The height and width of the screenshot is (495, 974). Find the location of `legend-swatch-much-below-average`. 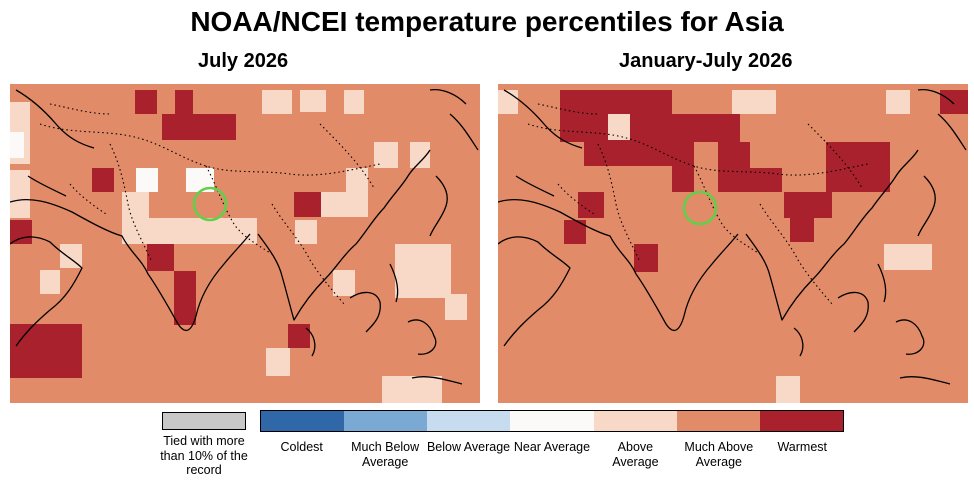

legend-swatch-much-below-average is located at coordinates (386, 421).